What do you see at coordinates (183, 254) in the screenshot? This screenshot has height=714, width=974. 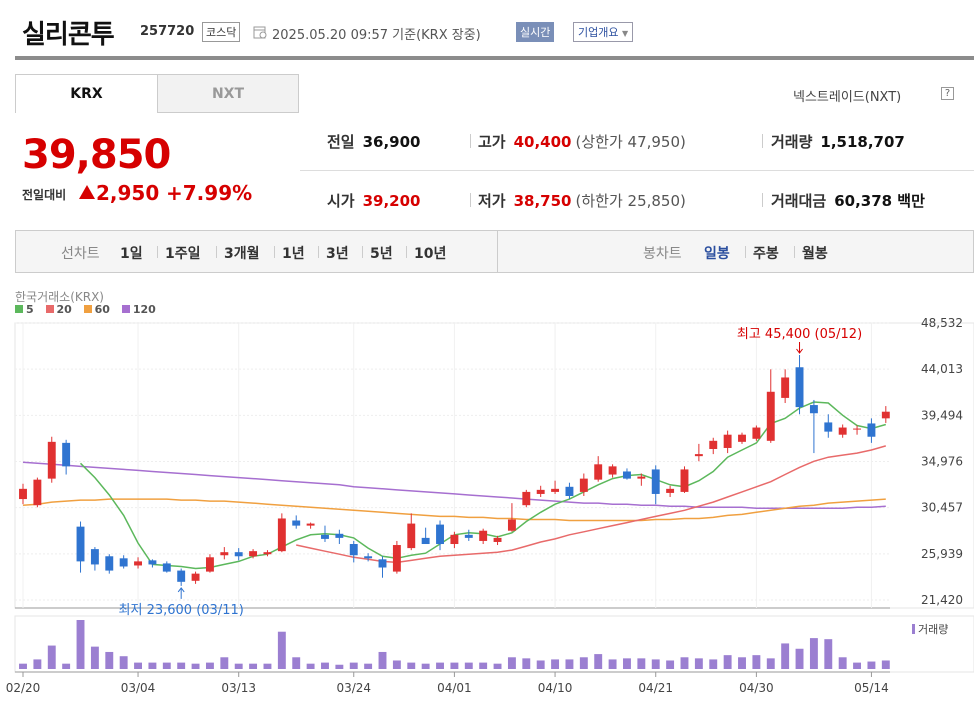 I see `period-1w: 1주일` at bounding box center [183, 254].